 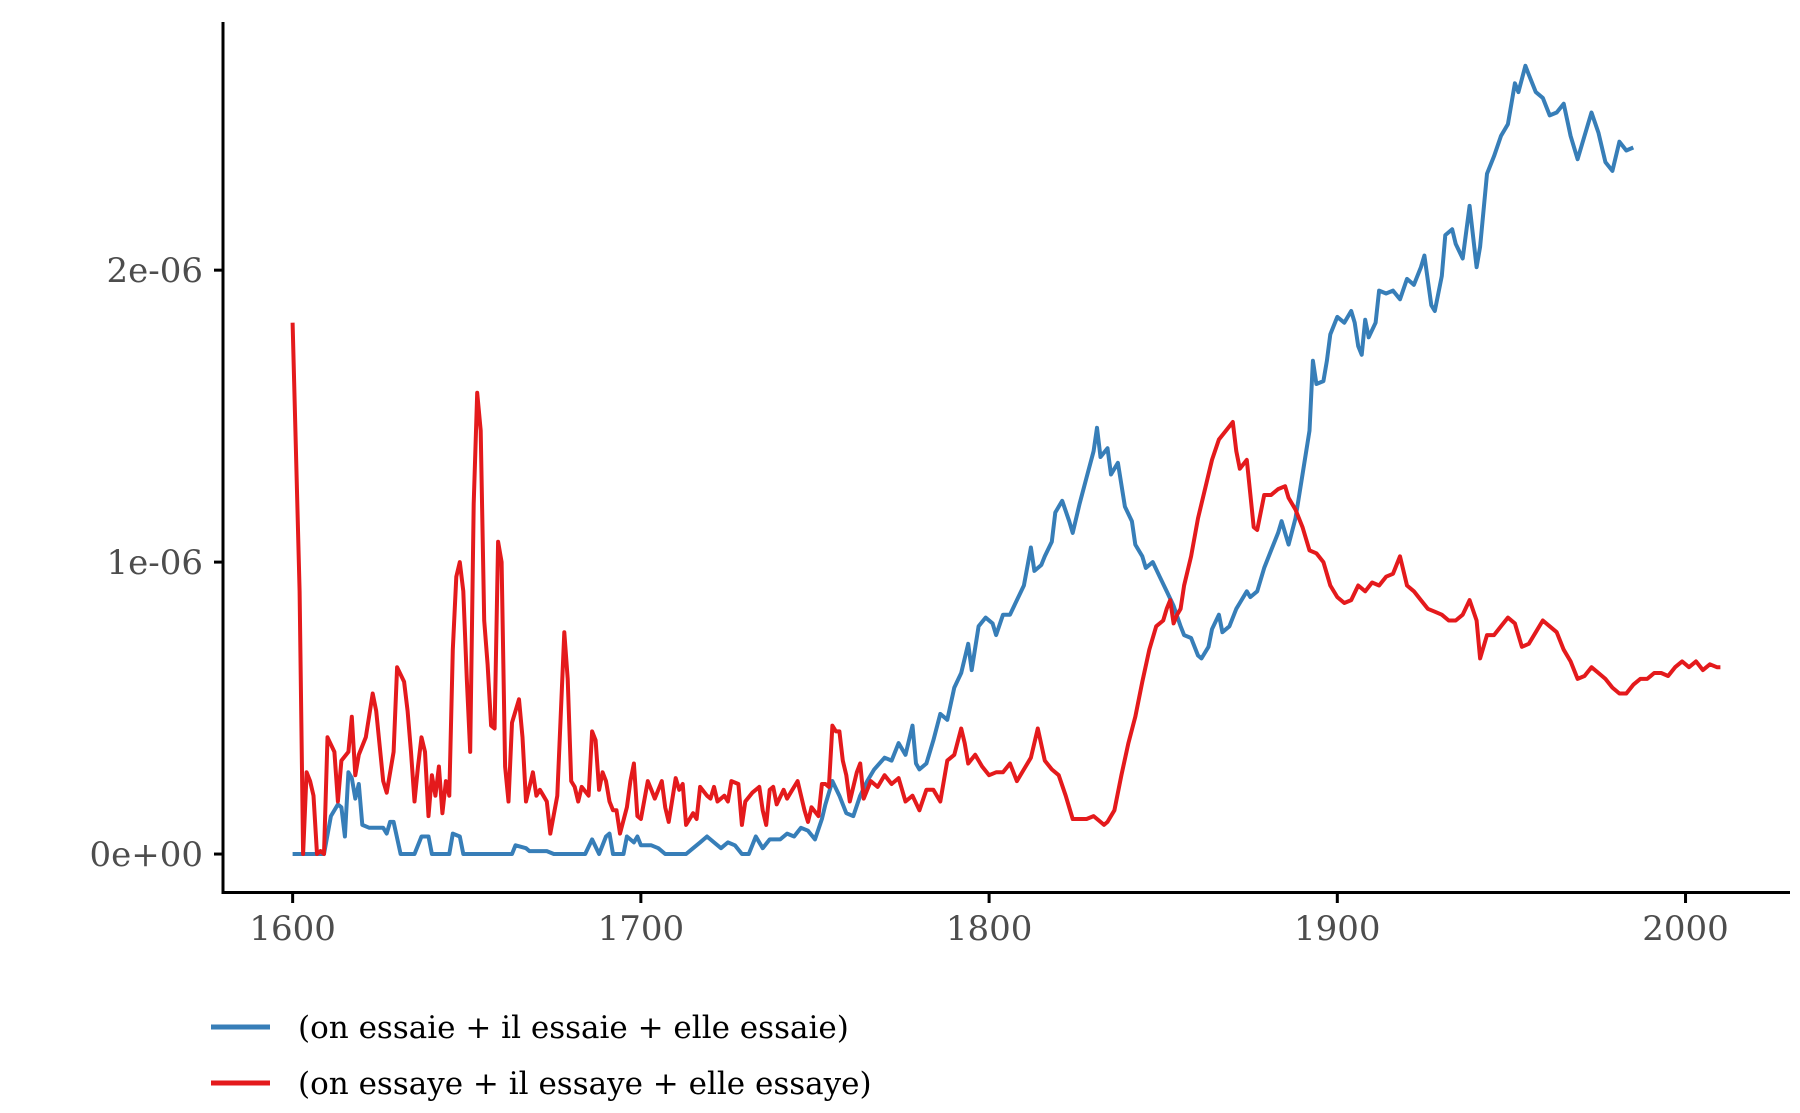 I want to click on legend-label-1: (on essaie + il essaie + elle essaie), so click(x=573, y=1028).